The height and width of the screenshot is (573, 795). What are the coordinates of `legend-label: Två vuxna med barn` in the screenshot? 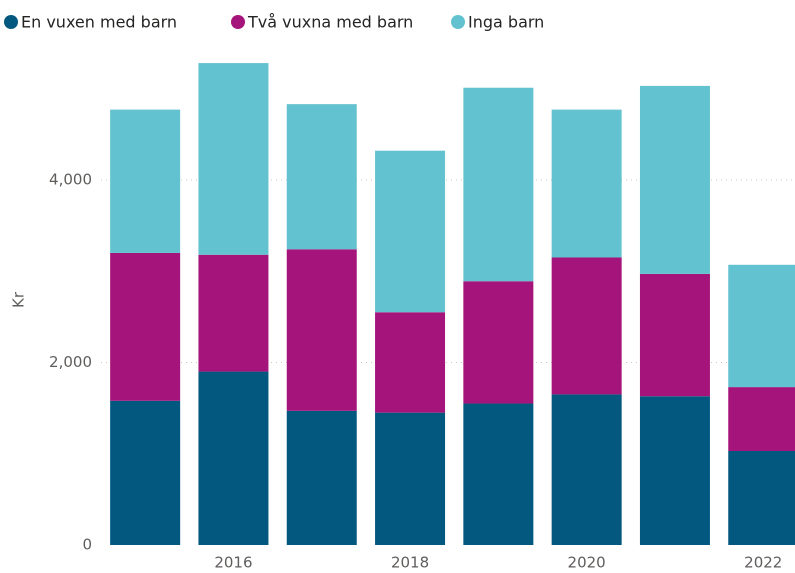 It's located at (330, 22).